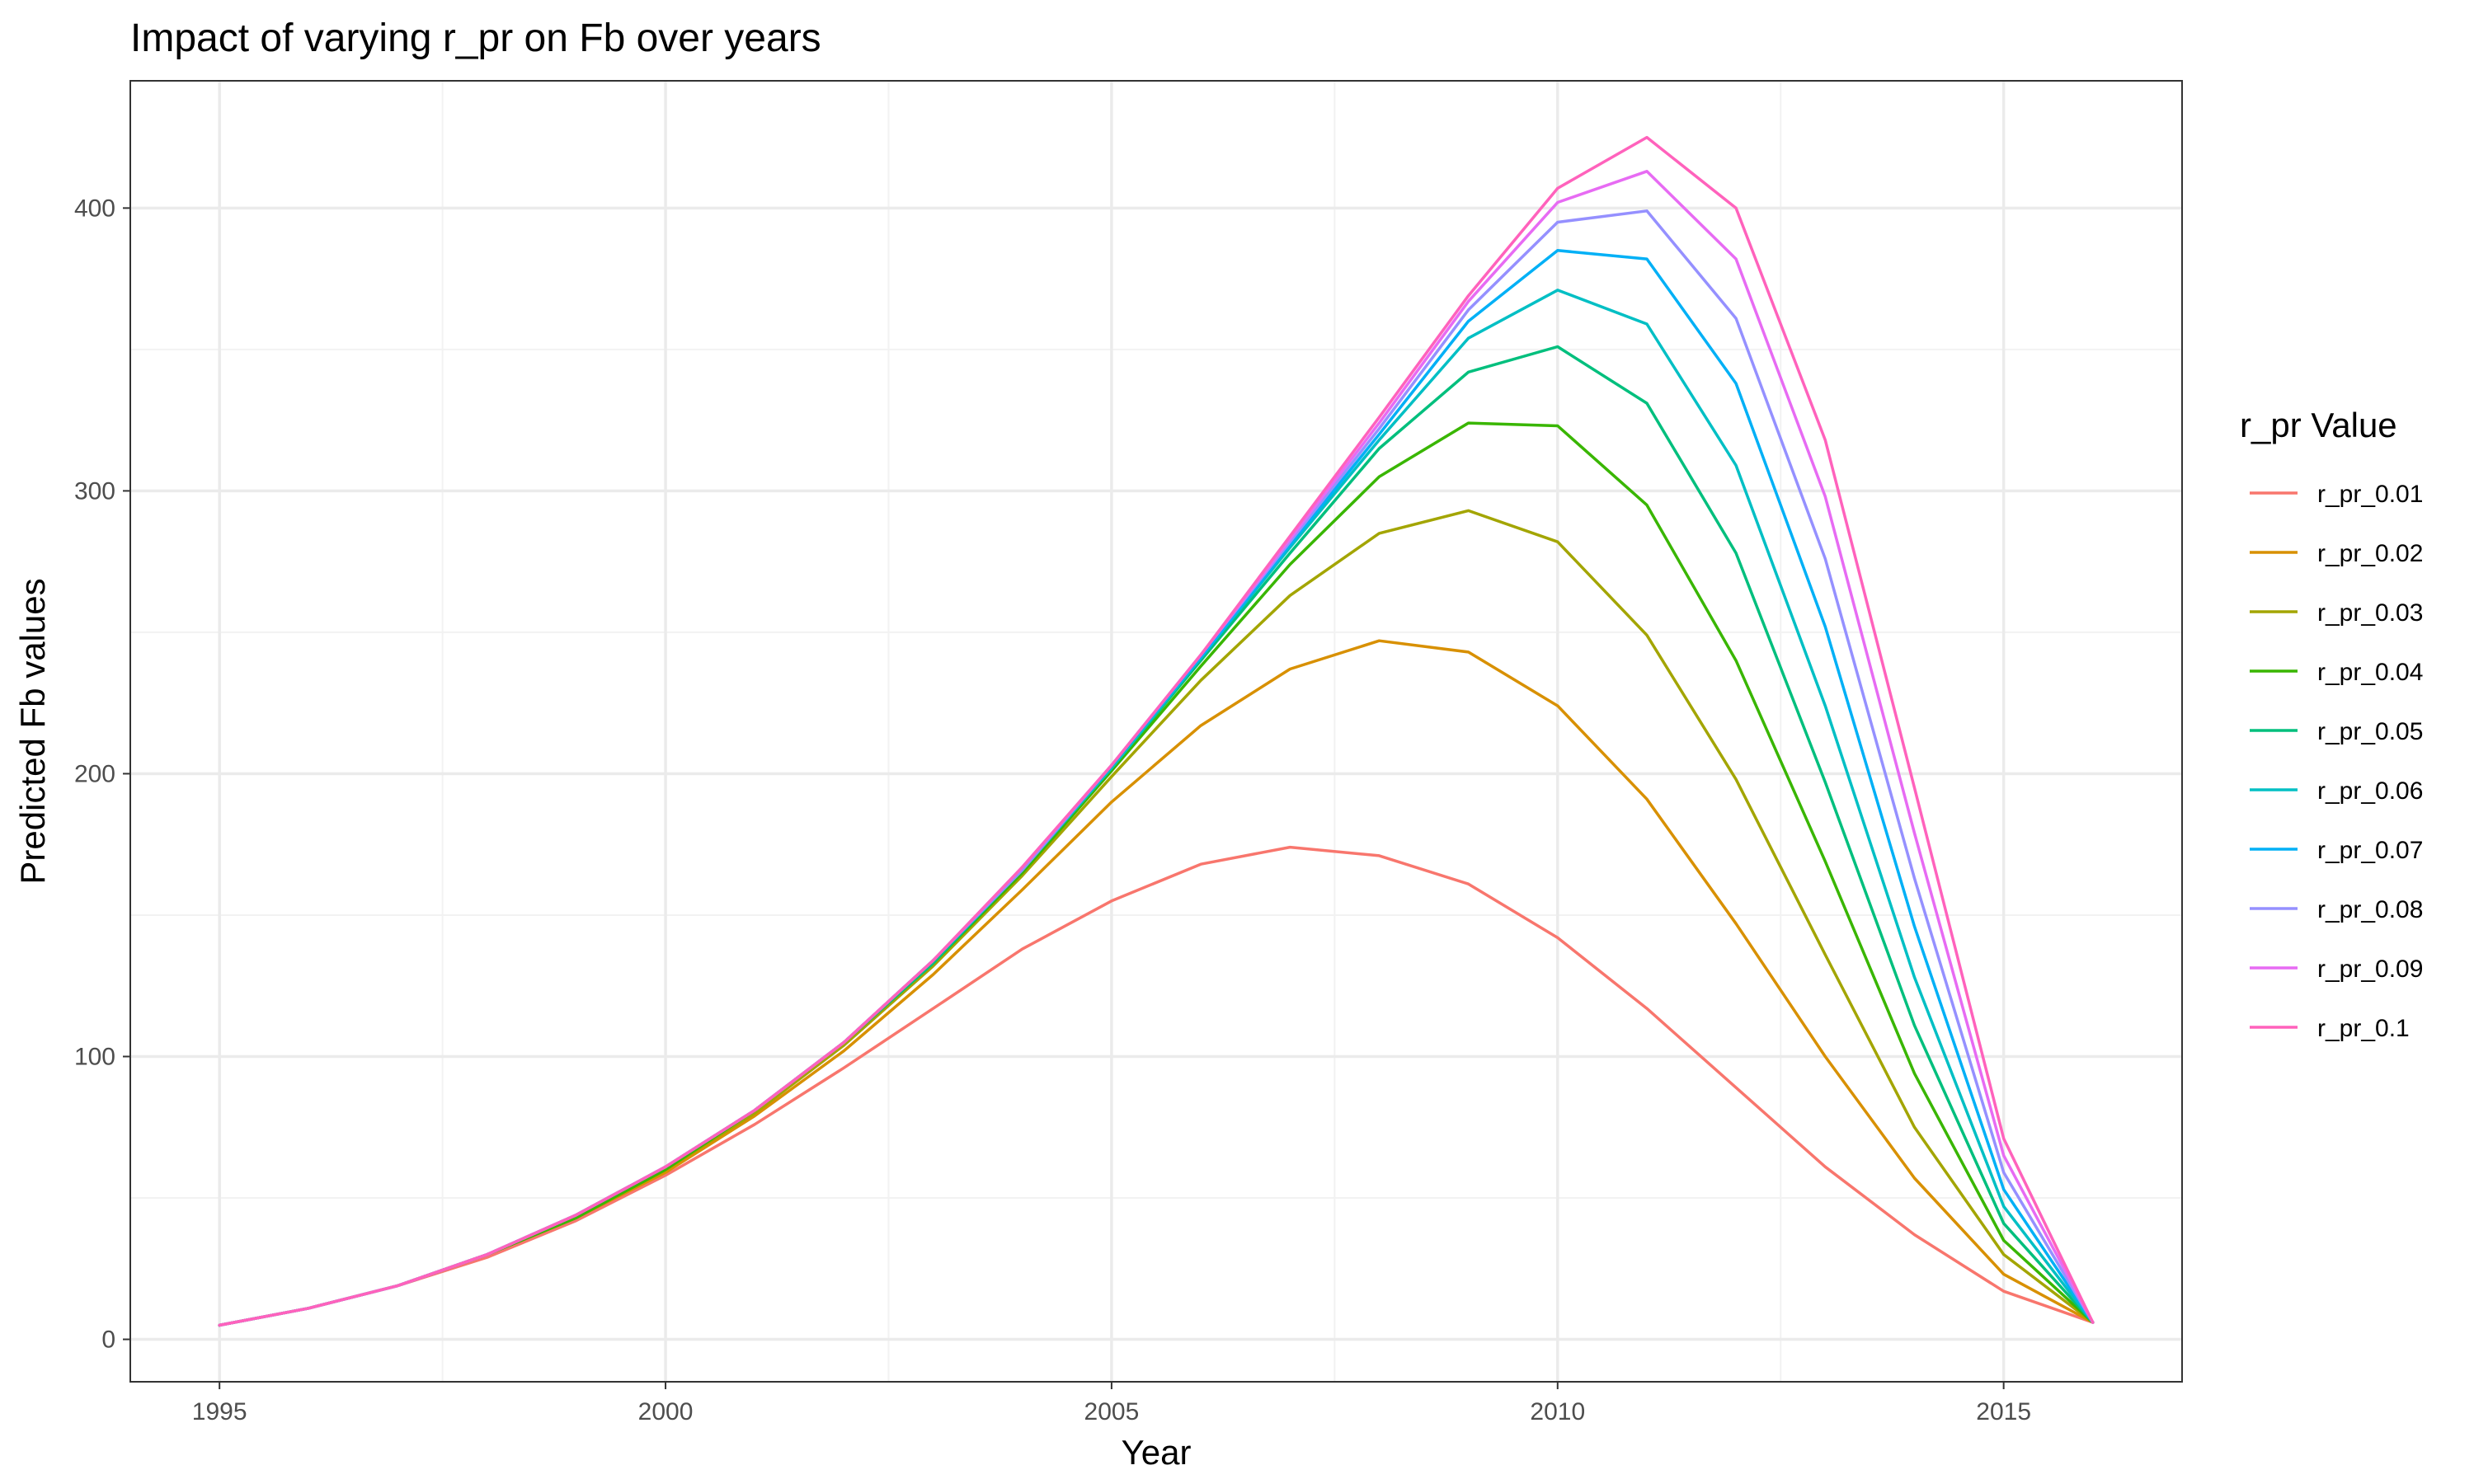 This screenshot has width=2474, height=1484. What do you see at coordinates (2370, 909) in the screenshot?
I see `legend-label: r_pr_0.08` at bounding box center [2370, 909].